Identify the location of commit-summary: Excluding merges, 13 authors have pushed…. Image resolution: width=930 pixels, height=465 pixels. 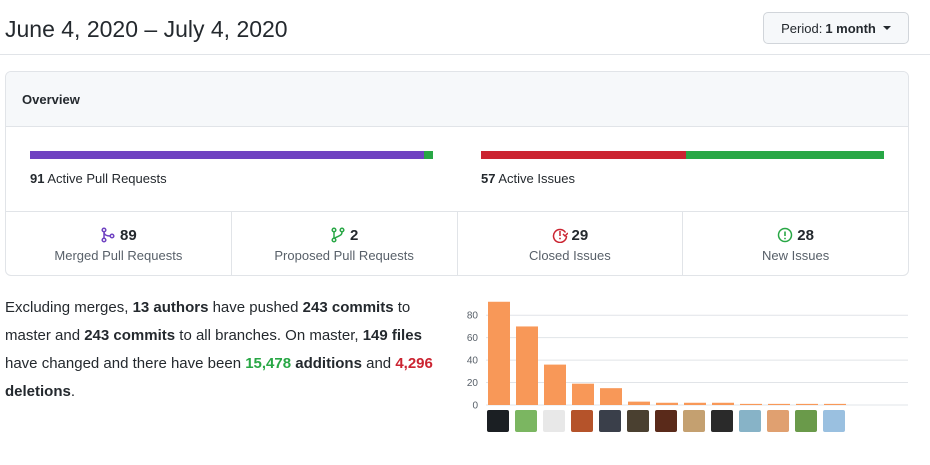
(220, 350).